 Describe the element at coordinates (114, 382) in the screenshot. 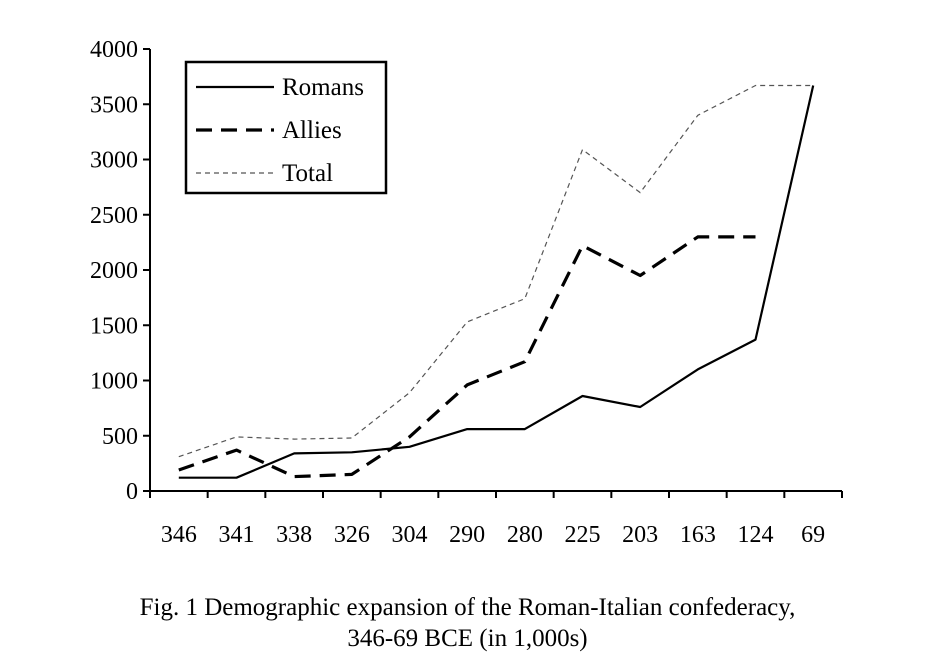

I see `y-tick-label: 1000` at that location.